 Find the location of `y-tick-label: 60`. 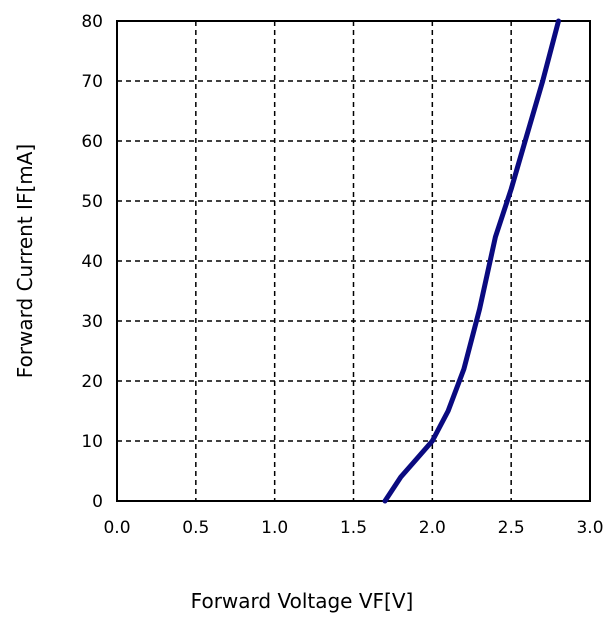

y-tick-label: 60 is located at coordinates (92, 142).